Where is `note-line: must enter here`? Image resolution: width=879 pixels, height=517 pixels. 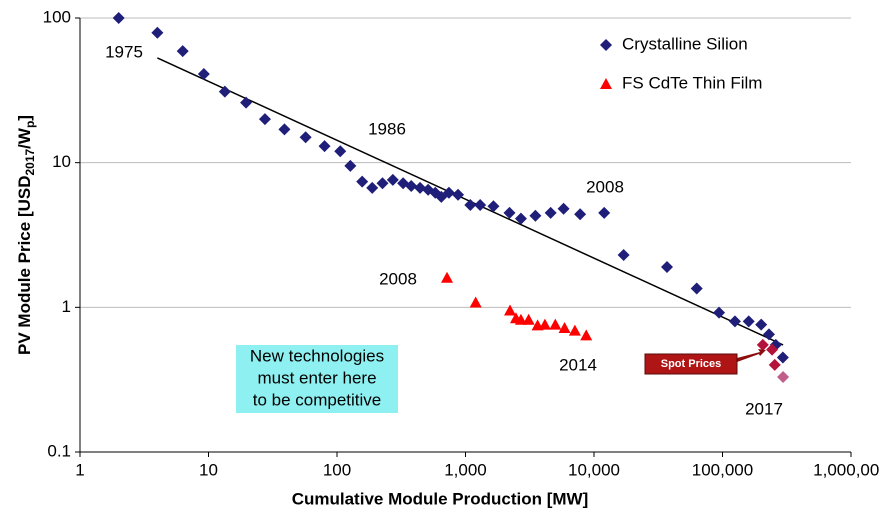 note-line: must enter here is located at coordinates (316, 377).